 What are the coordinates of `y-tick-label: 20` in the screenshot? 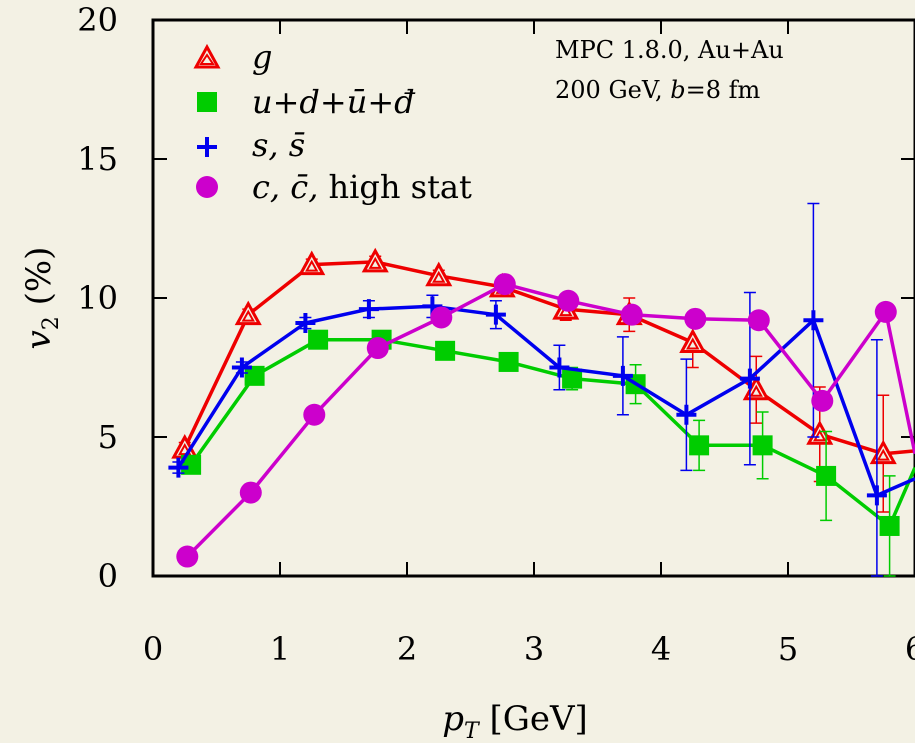 It's located at (97, 20).